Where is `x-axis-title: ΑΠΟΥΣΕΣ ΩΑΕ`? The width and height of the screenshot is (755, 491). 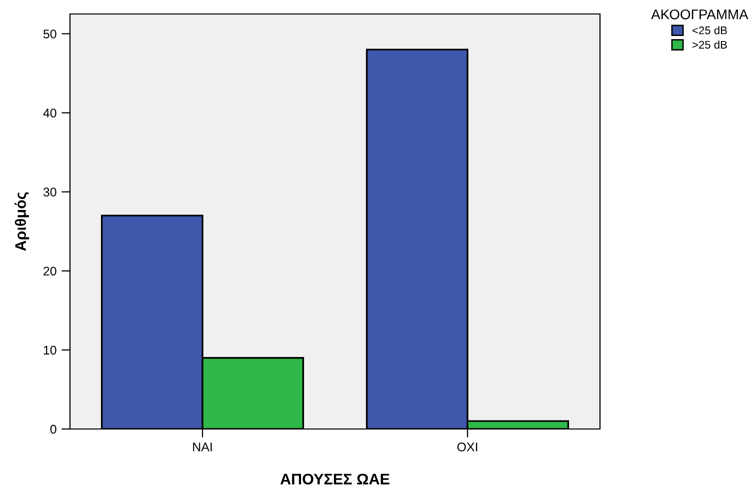
x-axis-title: ΑΠΟΥΣΕΣ ΩΑΕ is located at coordinates (335, 479).